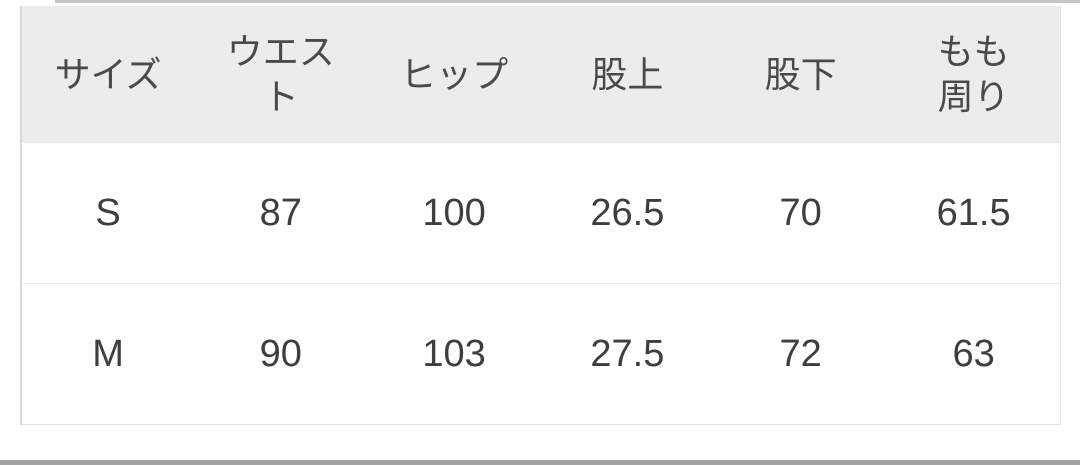  I want to click on column-header-inseam: 股下, so click(801, 74).